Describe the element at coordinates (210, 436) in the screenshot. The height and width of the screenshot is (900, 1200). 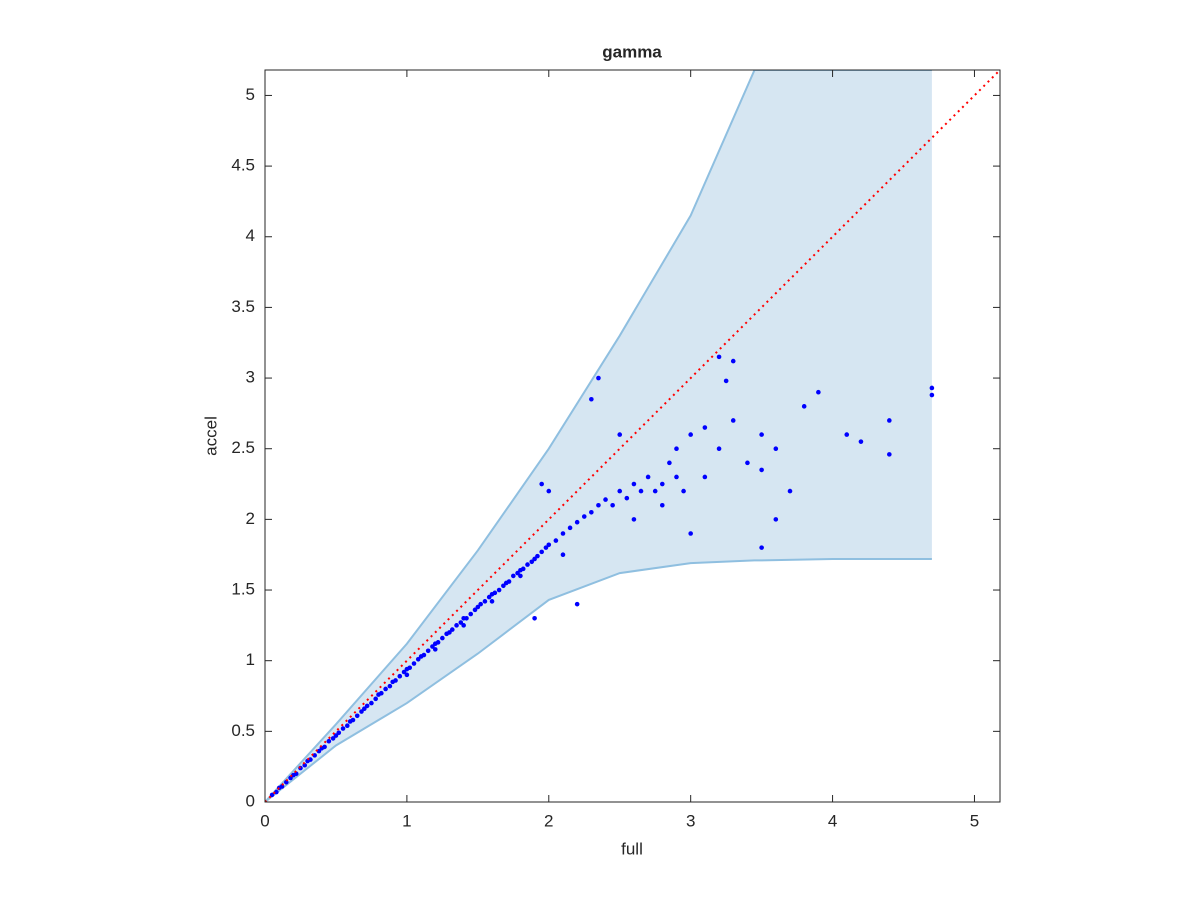
I see `y-axis-label: accel` at that location.